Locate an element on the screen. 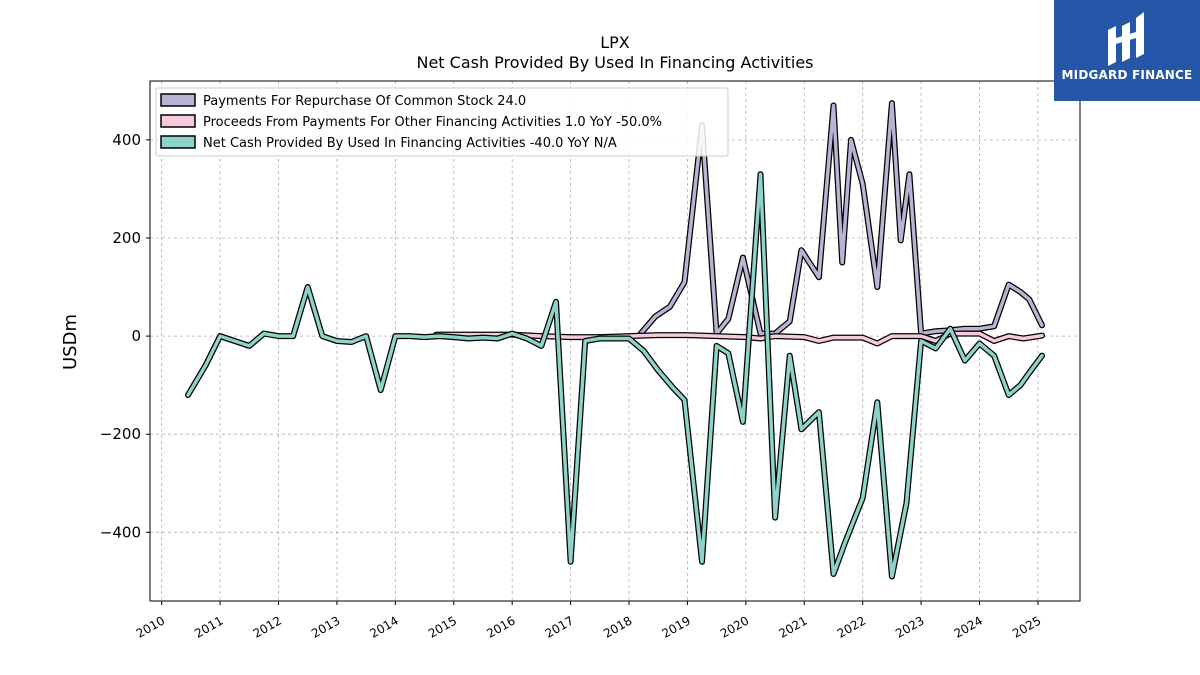  y-tick-label: 400 is located at coordinates (126, 140).